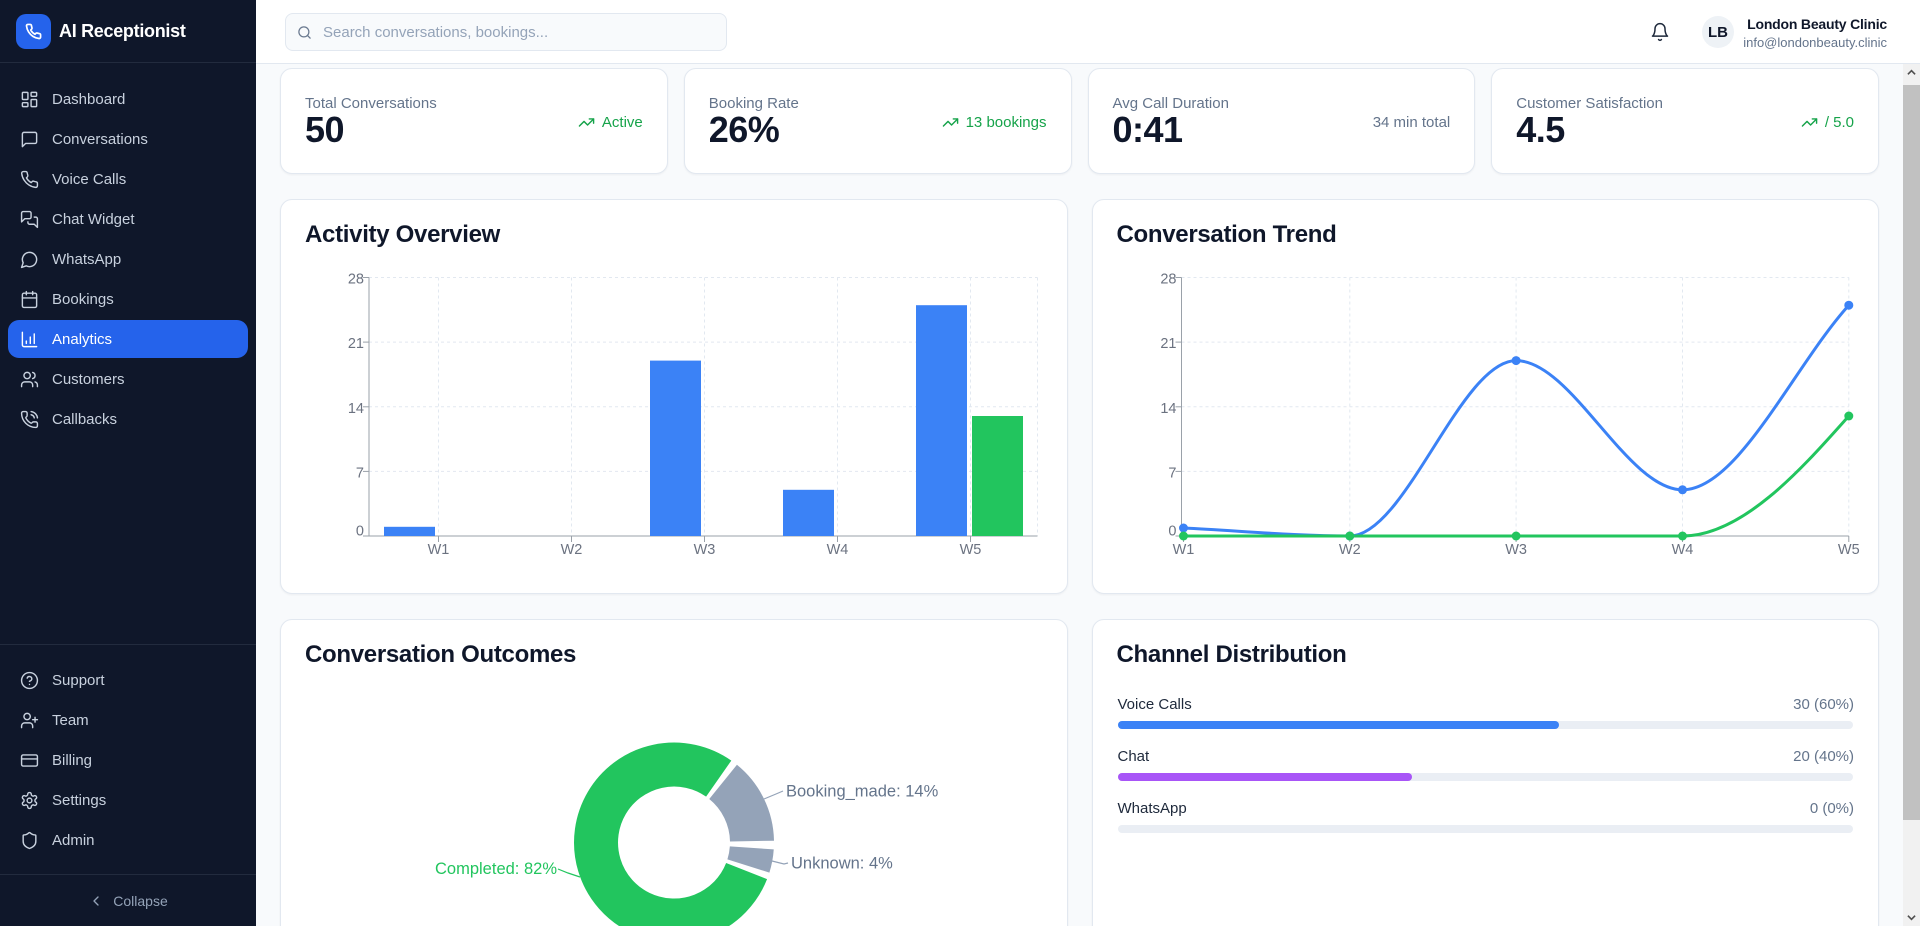 The height and width of the screenshot is (926, 1920). What do you see at coordinates (862, 791) in the screenshot?
I see `svg-text: Booking_made: 14%` at bounding box center [862, 791].